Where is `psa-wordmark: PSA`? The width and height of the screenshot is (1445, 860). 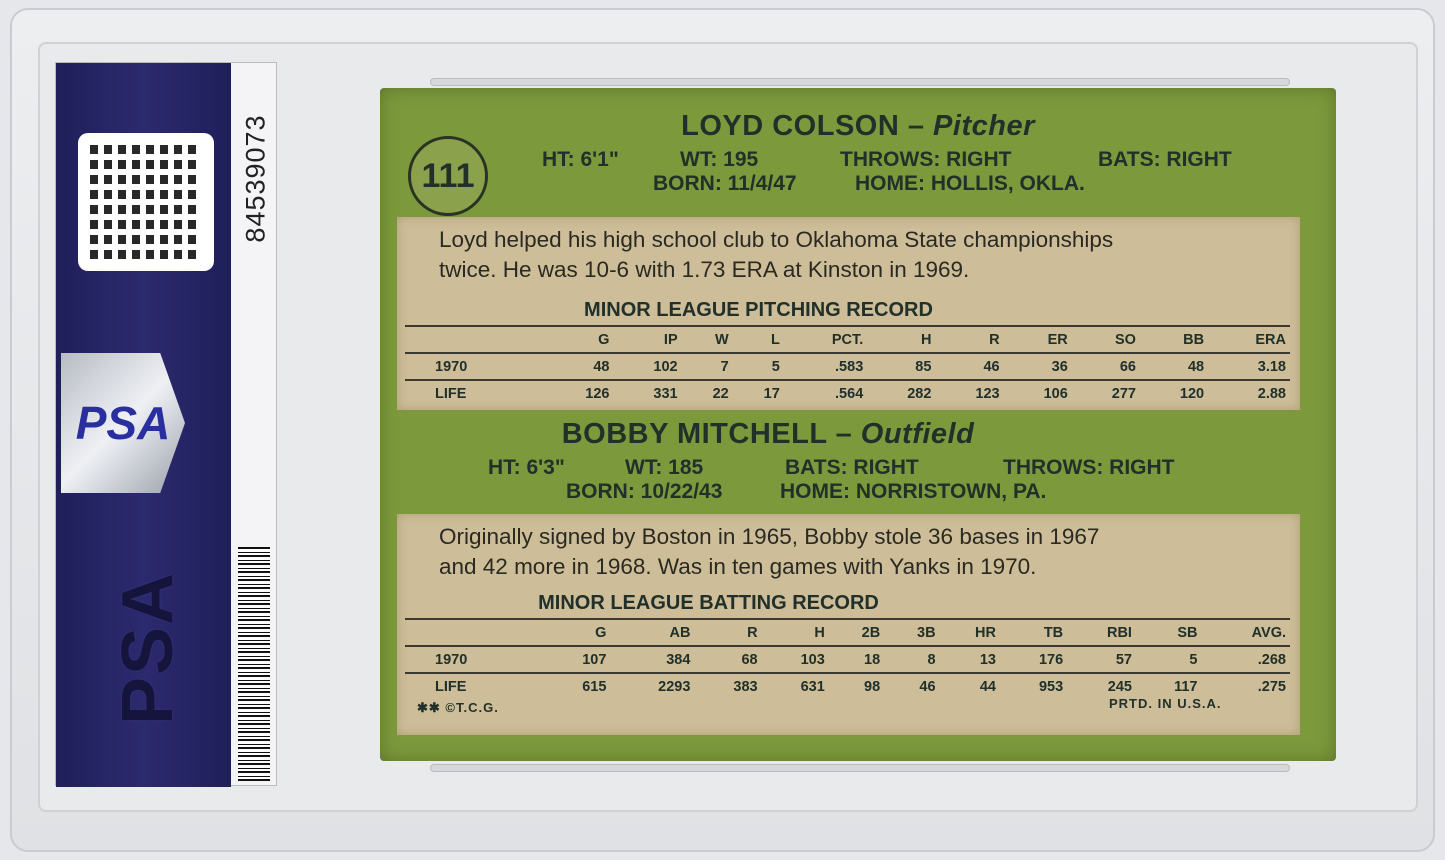 psa-wordmark: PSA is located at coordinates (148, 648).